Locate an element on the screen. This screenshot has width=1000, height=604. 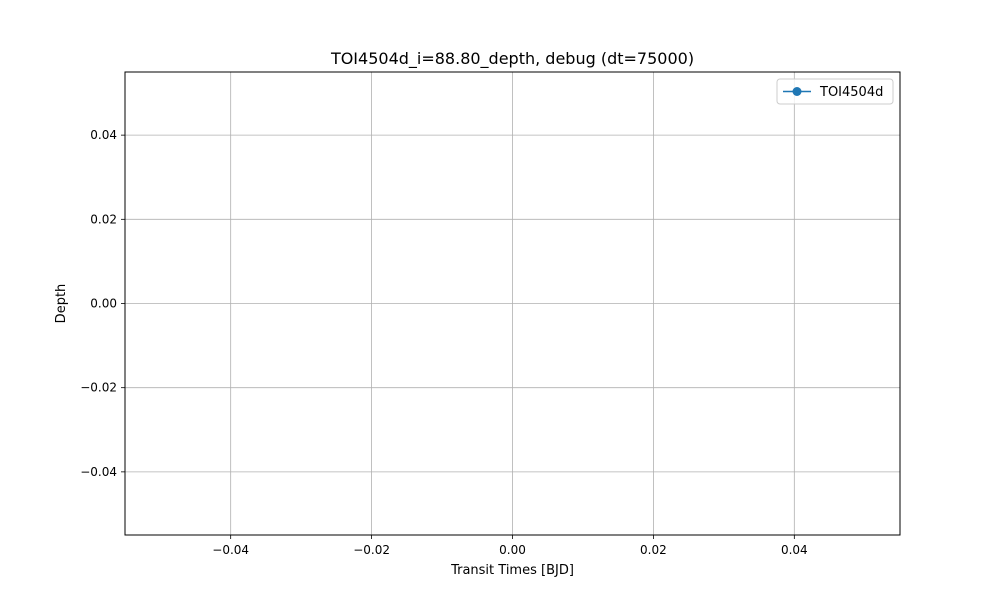
y-tick-label: 0.04 is located at coordinates (103, 135).